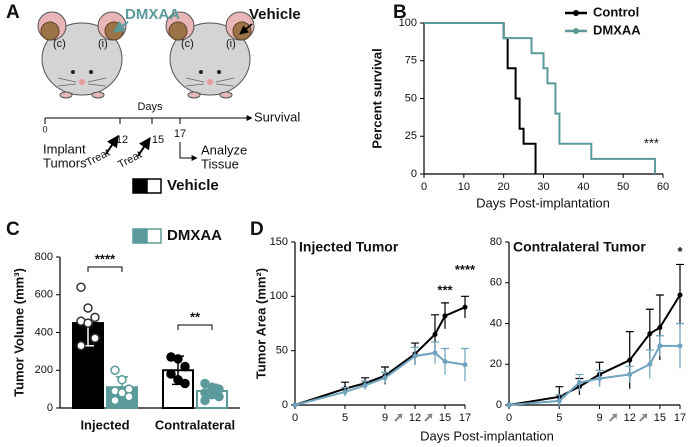 The width and height of the screenshot is (688, 447). Describe the element at coordinates (104, 424) in the screenshot. I see `x-tick-label: Injected` at that location.